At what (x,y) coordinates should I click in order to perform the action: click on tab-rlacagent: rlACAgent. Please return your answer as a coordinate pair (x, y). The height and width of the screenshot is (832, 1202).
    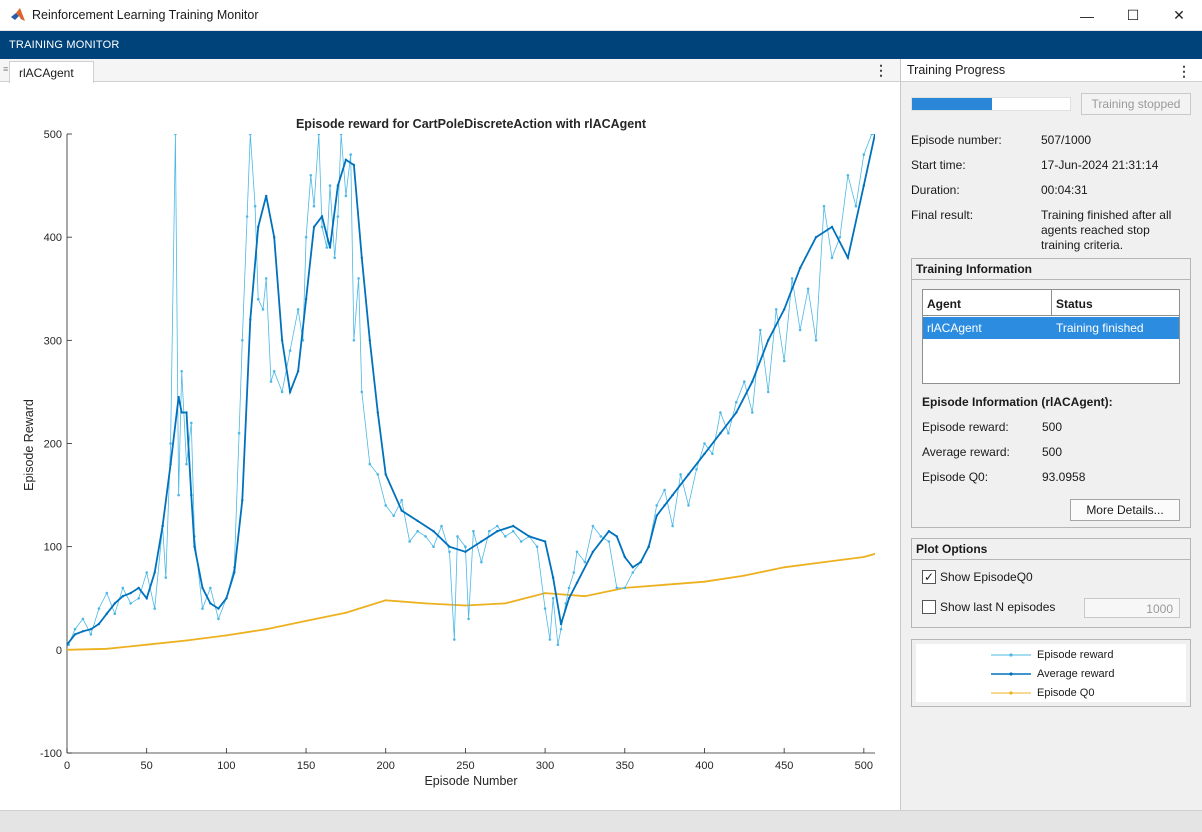
    Looking at the image, I should click on (51, 72).